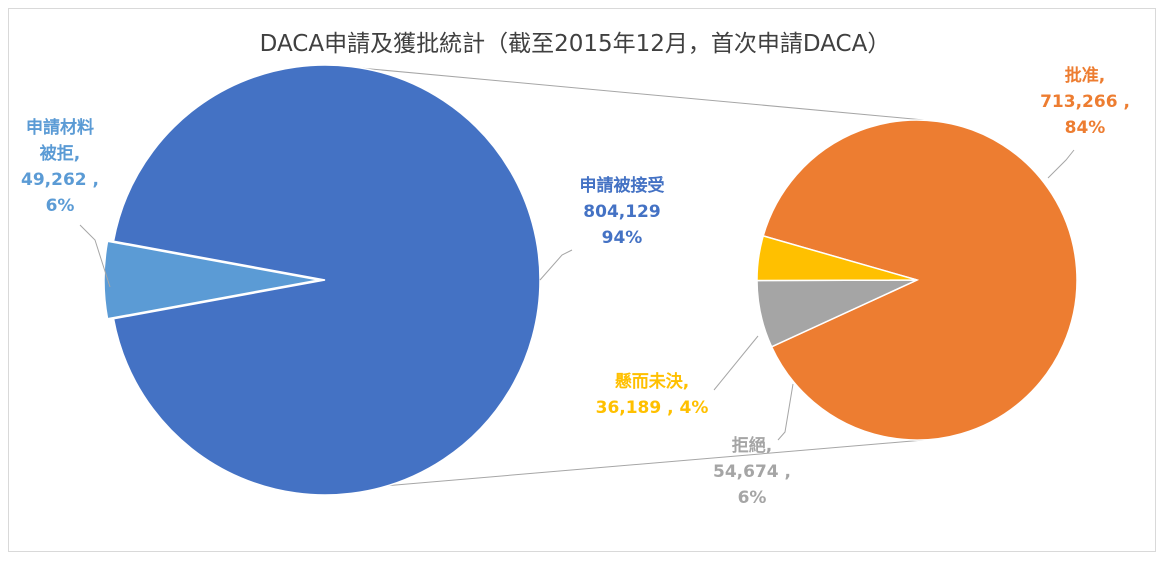 Image resolution: width=1168 pixels, height=562 pixels. Describe the element at coordinates (752, 471) in the screenshot. I see `label-denied: 拒絕, 54,674 , 6%` at that location.